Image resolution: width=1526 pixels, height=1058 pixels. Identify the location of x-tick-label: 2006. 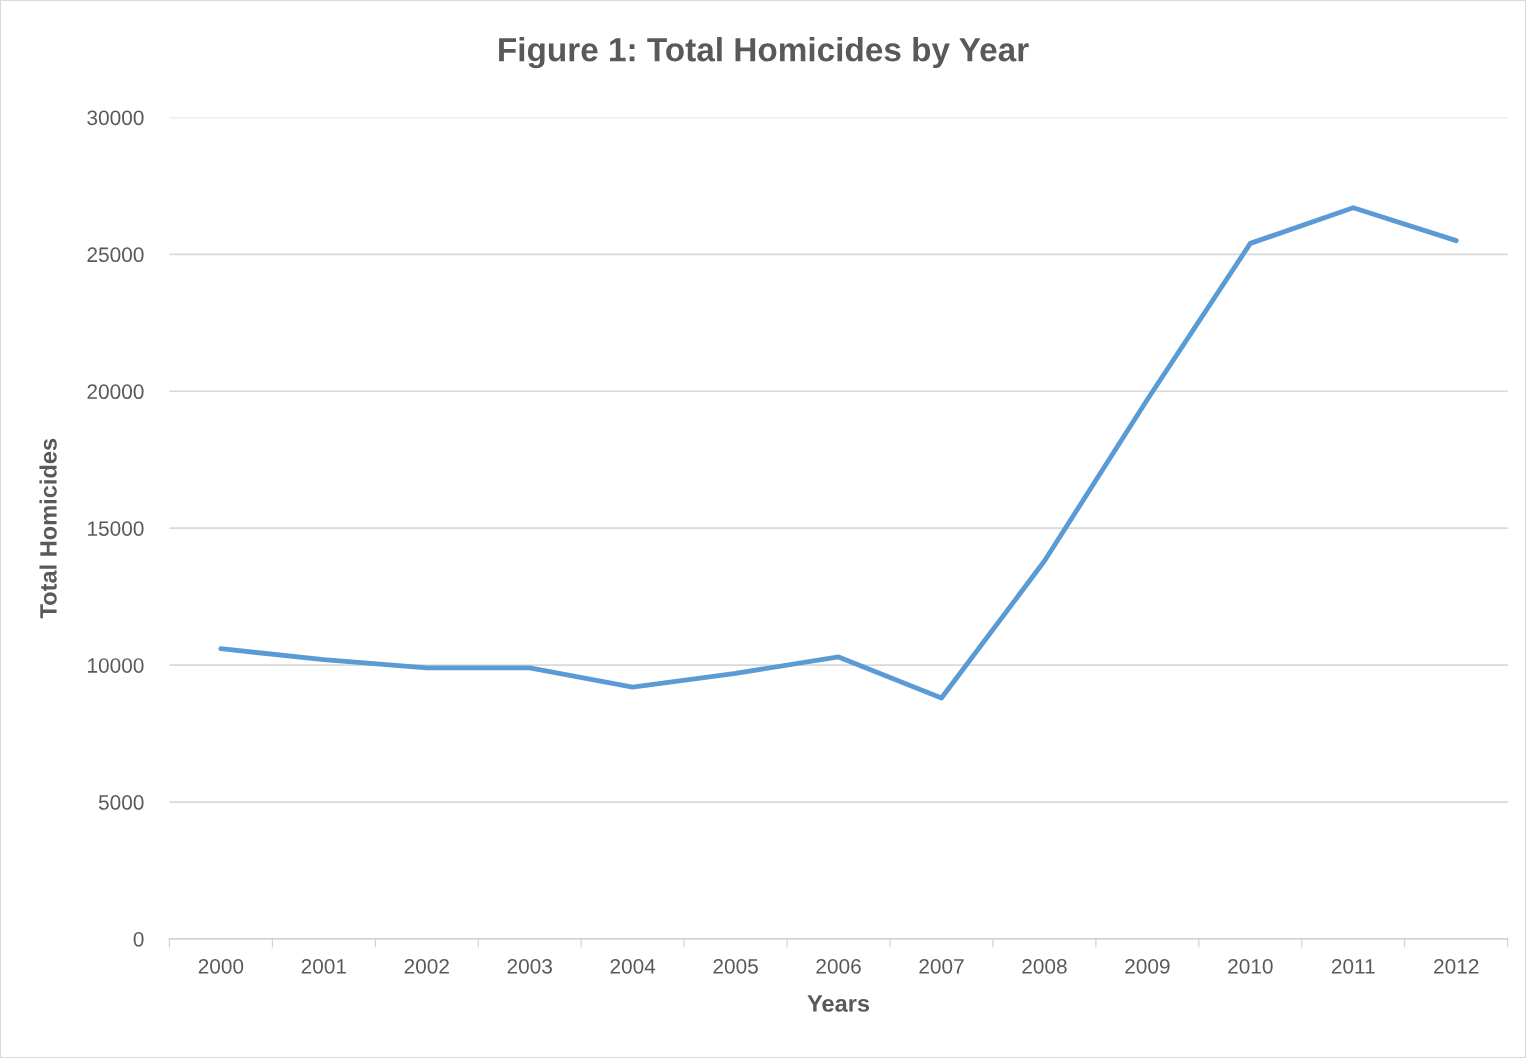
(838, 966).